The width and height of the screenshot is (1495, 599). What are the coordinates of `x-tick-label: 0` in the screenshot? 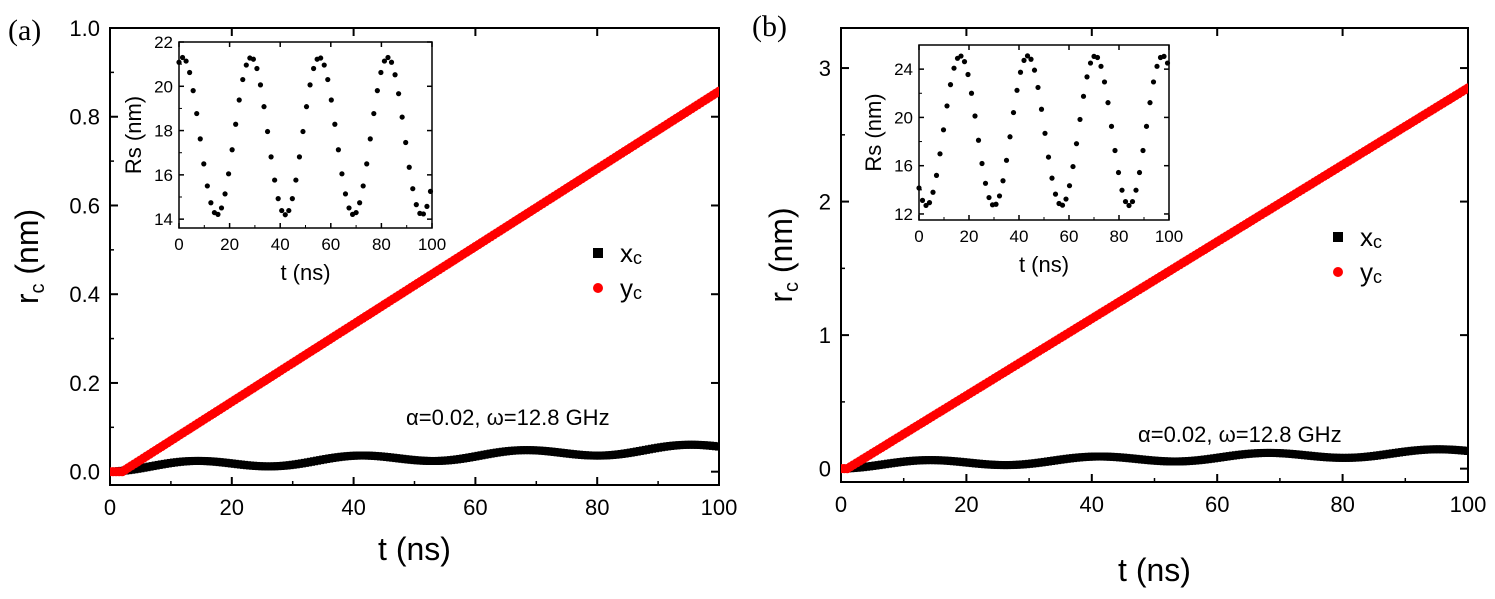 It's located at (841, 504).